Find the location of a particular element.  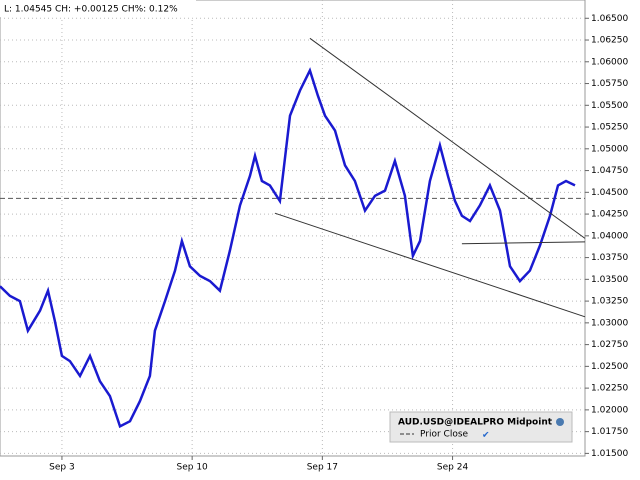

y-tick-label: 1.04750 is located at coordinates (609, 171).